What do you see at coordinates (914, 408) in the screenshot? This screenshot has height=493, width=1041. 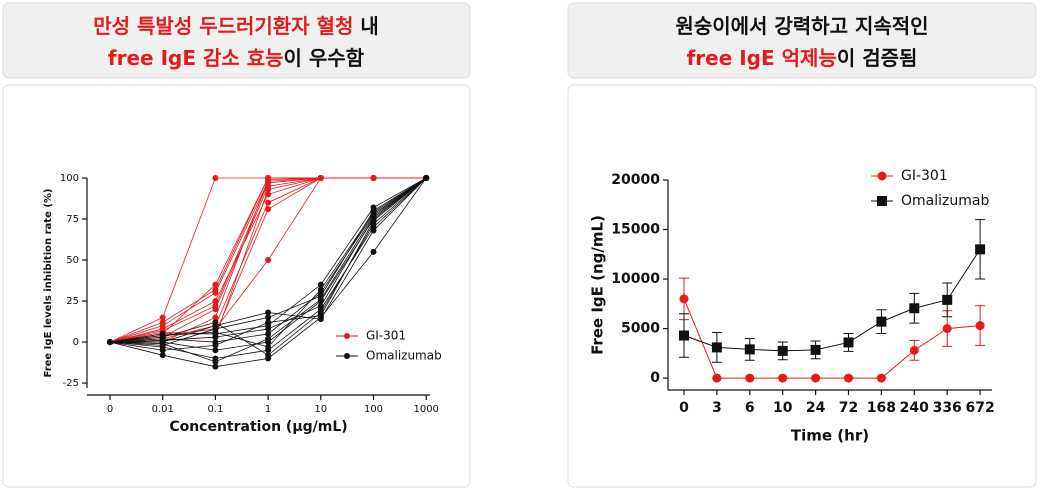 I see `x-tick-label: 240` at bounding box center [914, 408].